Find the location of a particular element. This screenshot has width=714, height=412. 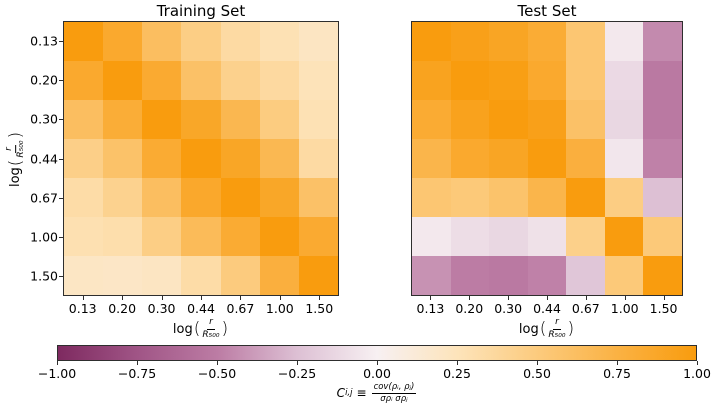

close-paren: ) is located at coordinates (225, 329).